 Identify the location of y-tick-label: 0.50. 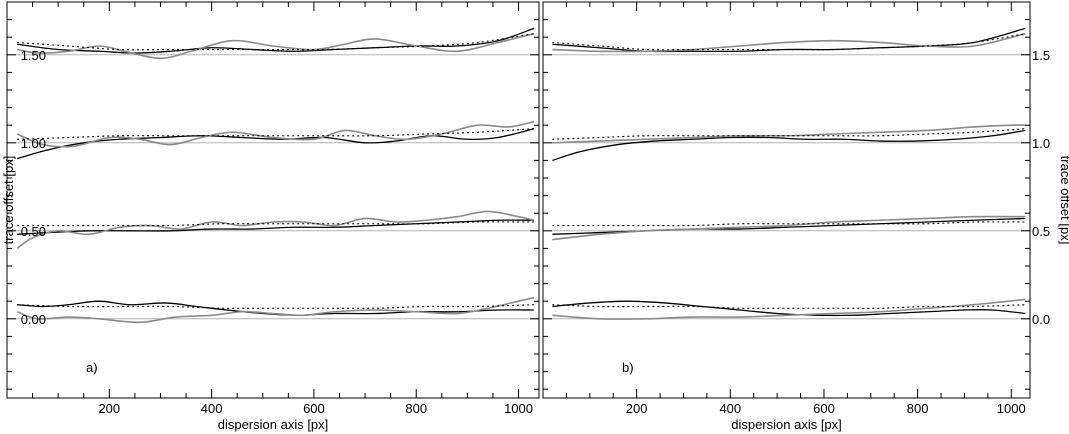
(33, 231).